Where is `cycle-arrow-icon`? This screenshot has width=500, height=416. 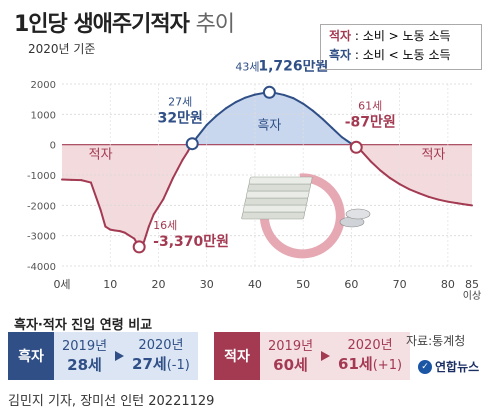
cycle-arrow-icon is located at coordinates (302, 216).